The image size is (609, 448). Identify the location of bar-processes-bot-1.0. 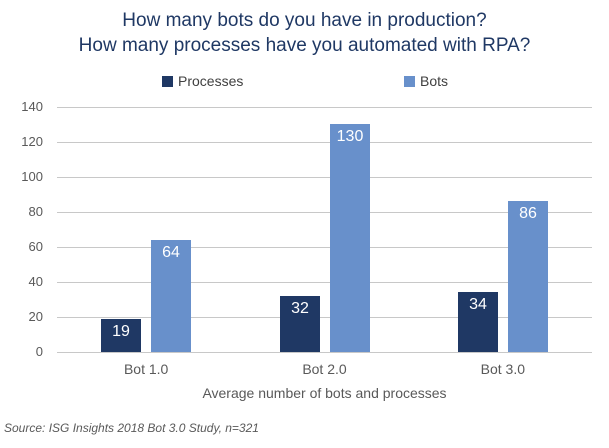
(121, 335).